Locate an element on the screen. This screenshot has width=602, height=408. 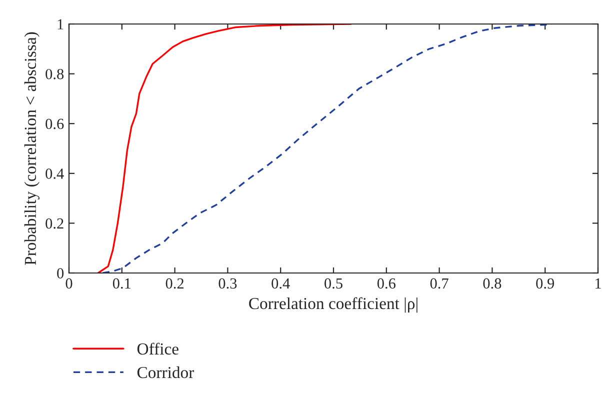
legend-label: Office is located at coordinates (157, 348).